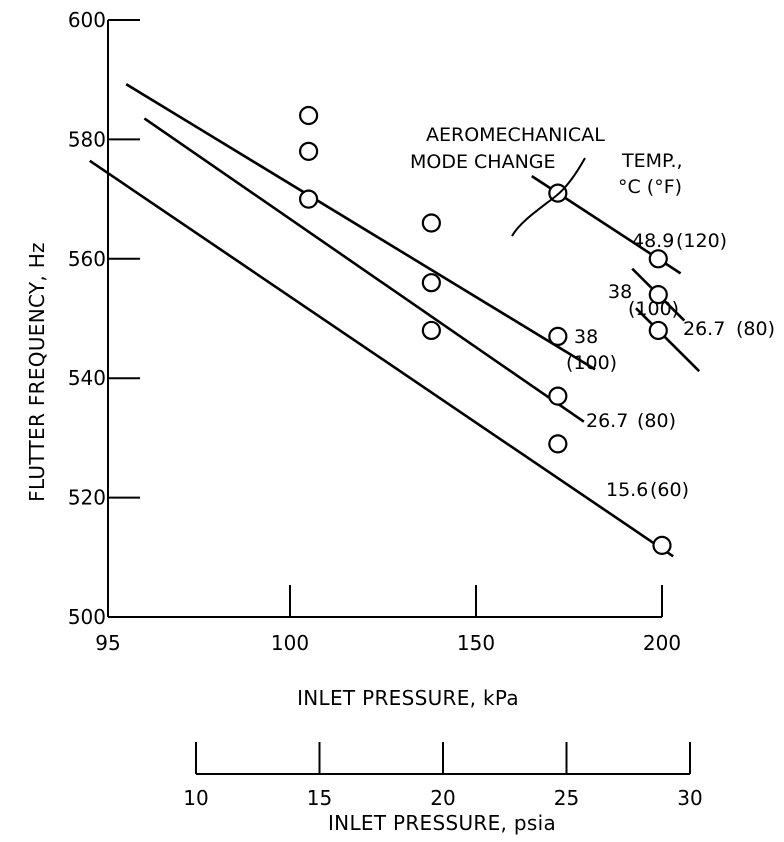 The width and height of the screenshot is (784, 842). Describe the element at coordinates (653, 241) in the screenshot. I see `series-label-c: 48.9` at that location.